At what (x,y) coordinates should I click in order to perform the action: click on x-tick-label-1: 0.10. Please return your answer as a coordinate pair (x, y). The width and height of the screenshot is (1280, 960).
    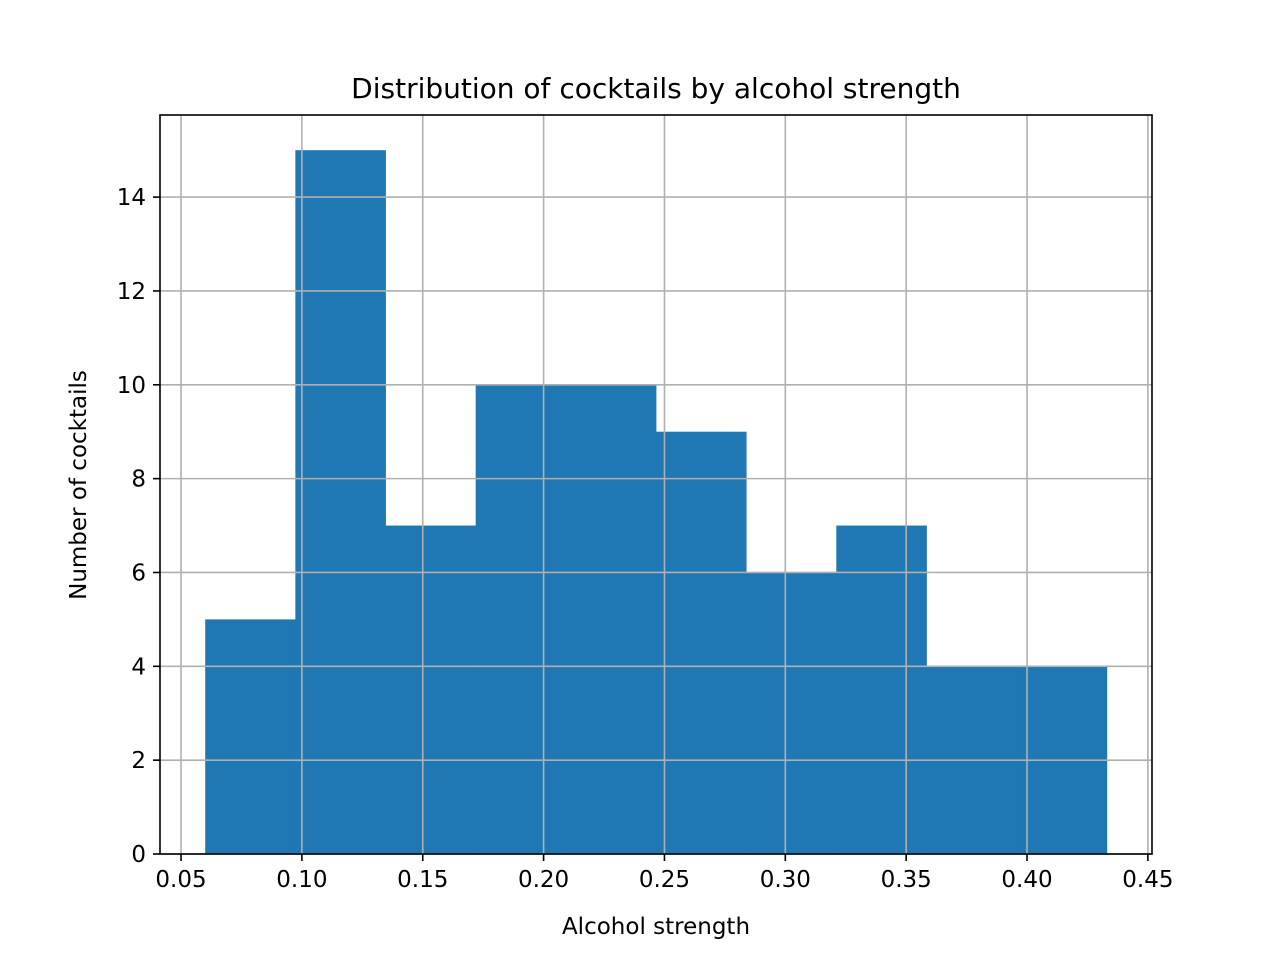
    Looking at the image, I should click on (301, 880).